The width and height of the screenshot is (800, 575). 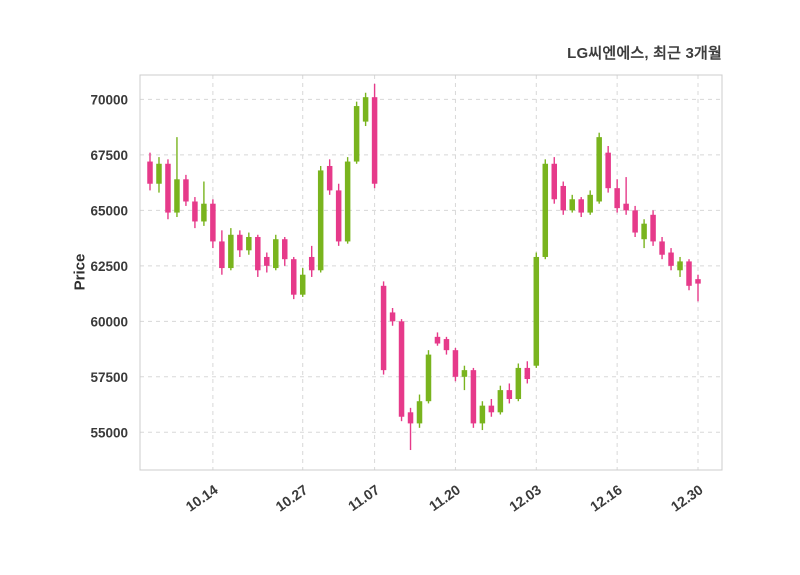 I want to click on x-tick-label: 12.03, so click(x=525, y=497).